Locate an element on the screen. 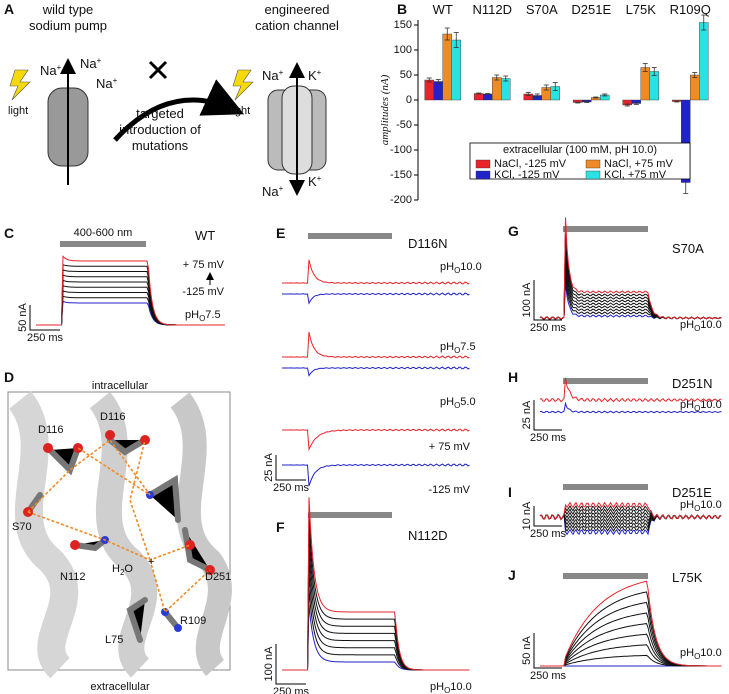  arrow-text: introduction of is located at coordinates (160, 129).